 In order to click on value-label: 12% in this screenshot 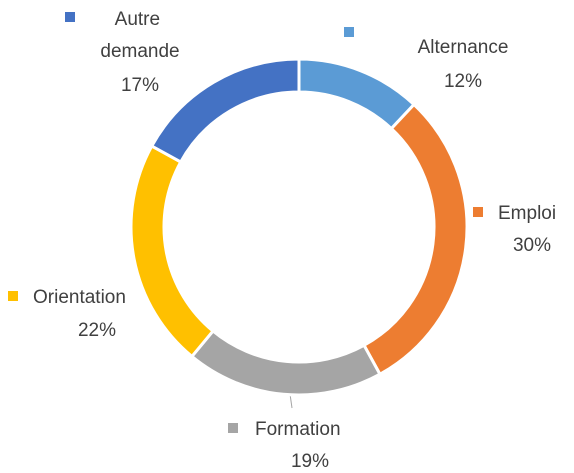, I will do `click(463, 81)`.